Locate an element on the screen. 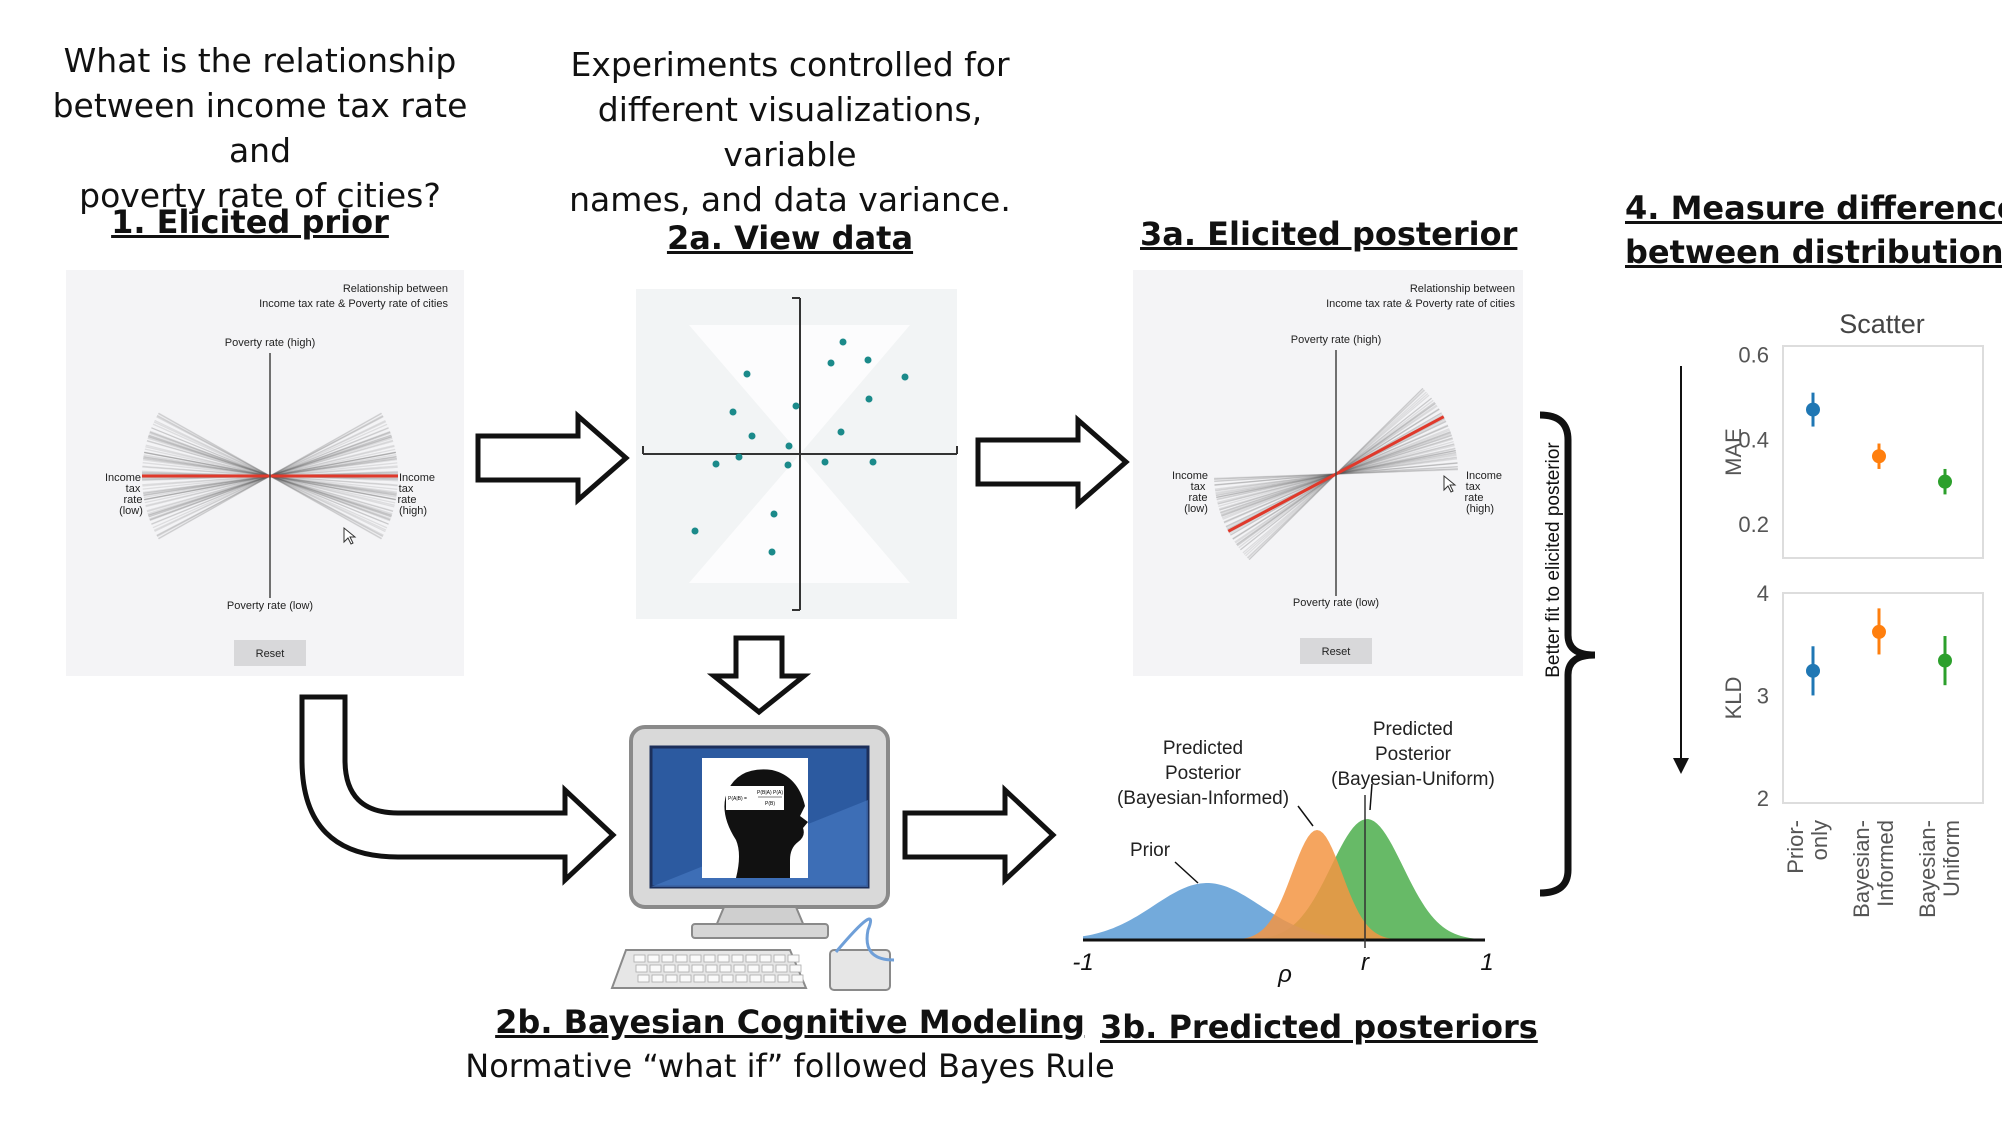 Image resolution: width=2002 pixels, height=1125 pixels. uniform-label-3: (Bayesian-Uniform) is located at coordinates (1413, 779).